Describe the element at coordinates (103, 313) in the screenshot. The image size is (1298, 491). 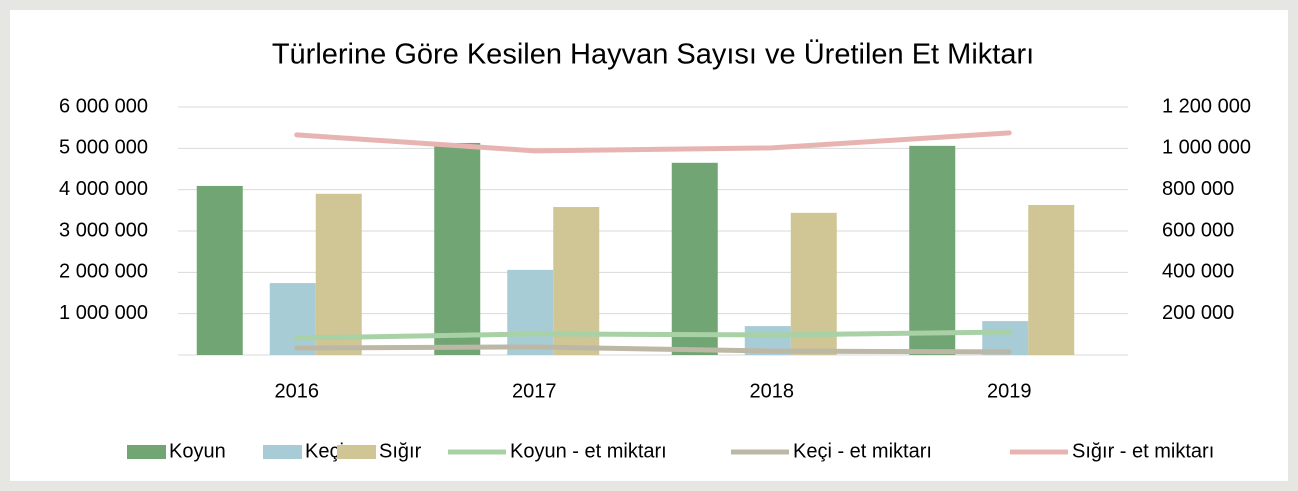
I see `y-tick-label: 1 000 000` at that location.